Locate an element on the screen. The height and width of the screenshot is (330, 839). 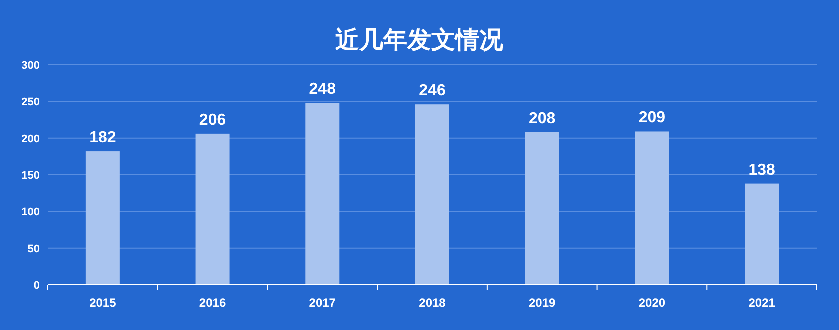
y-tick-label: 250 is located at coordinates (31, 102).